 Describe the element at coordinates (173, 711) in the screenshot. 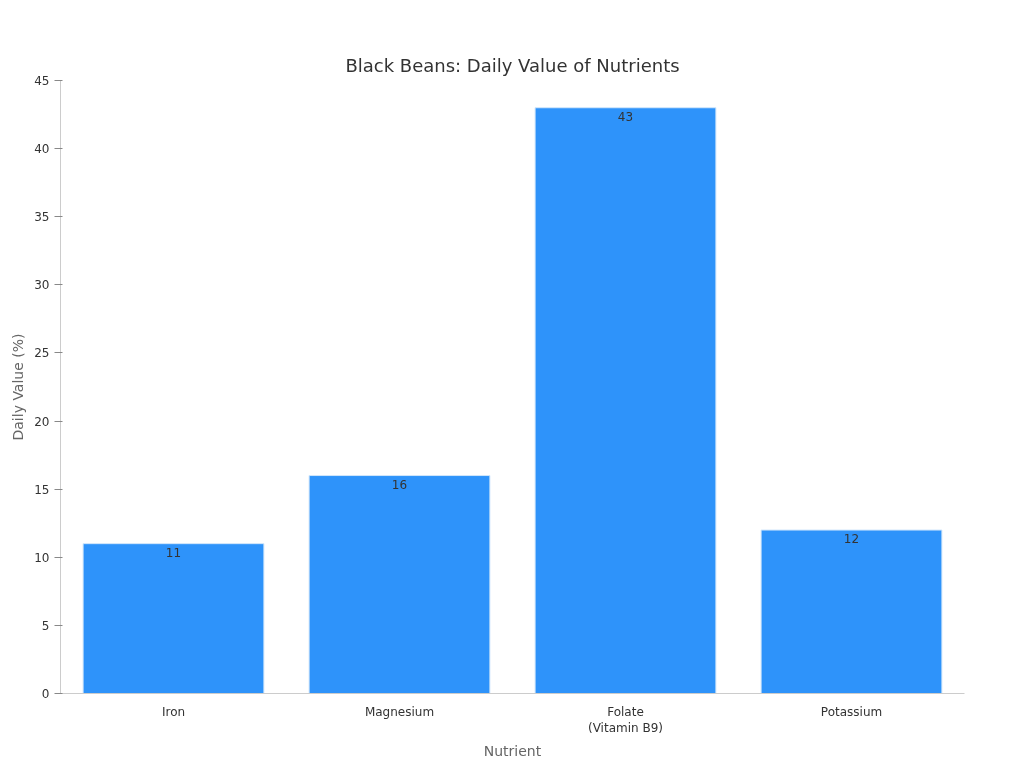

I see `x-tick-label: Iron` at that location.